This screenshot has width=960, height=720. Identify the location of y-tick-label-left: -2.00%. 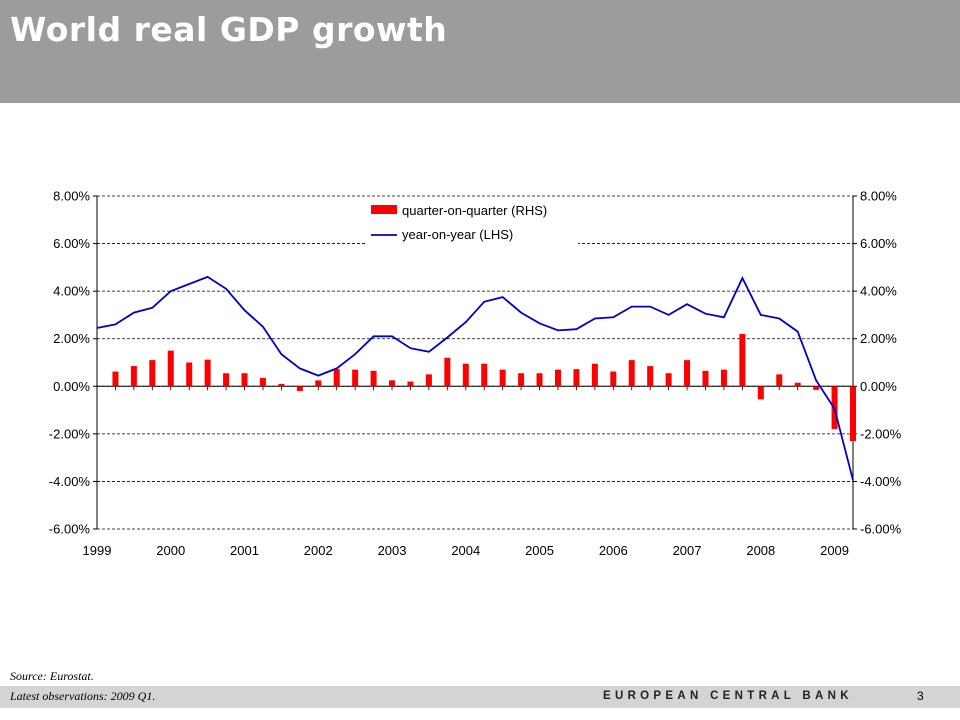
(70, 433).